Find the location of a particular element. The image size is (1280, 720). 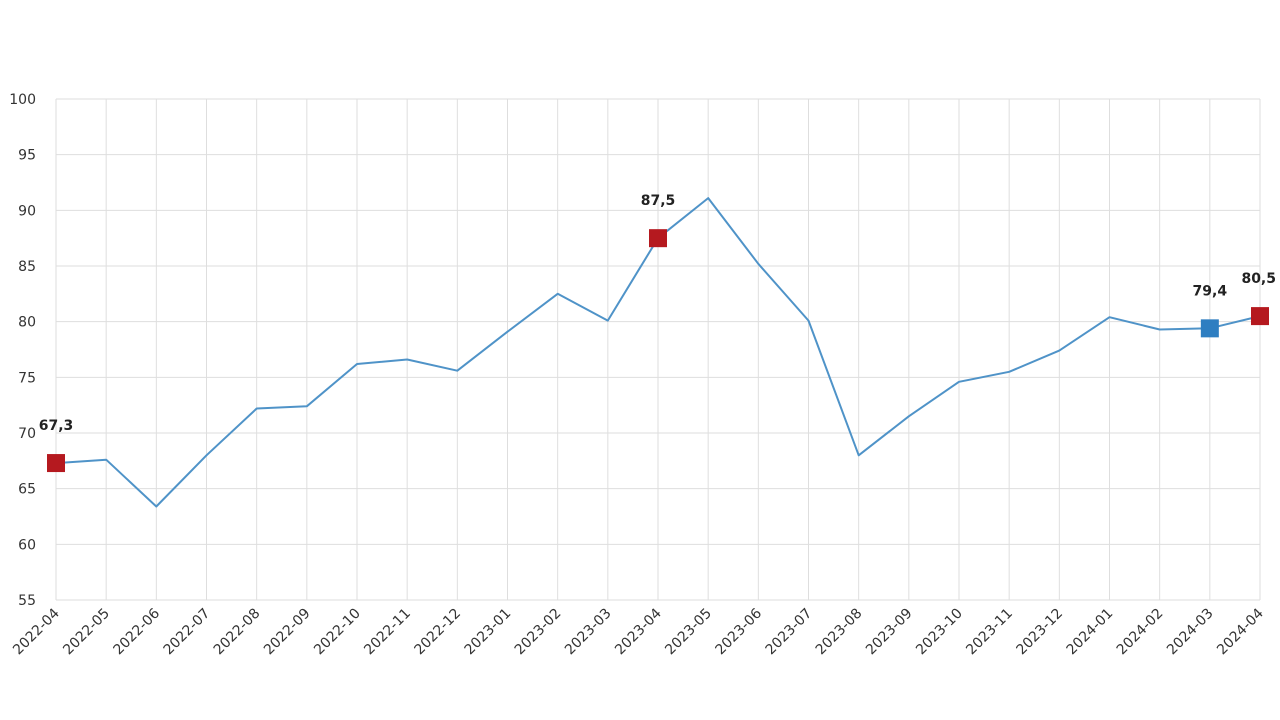

y-tick-label: 65 is located at coordinates (27, 490).